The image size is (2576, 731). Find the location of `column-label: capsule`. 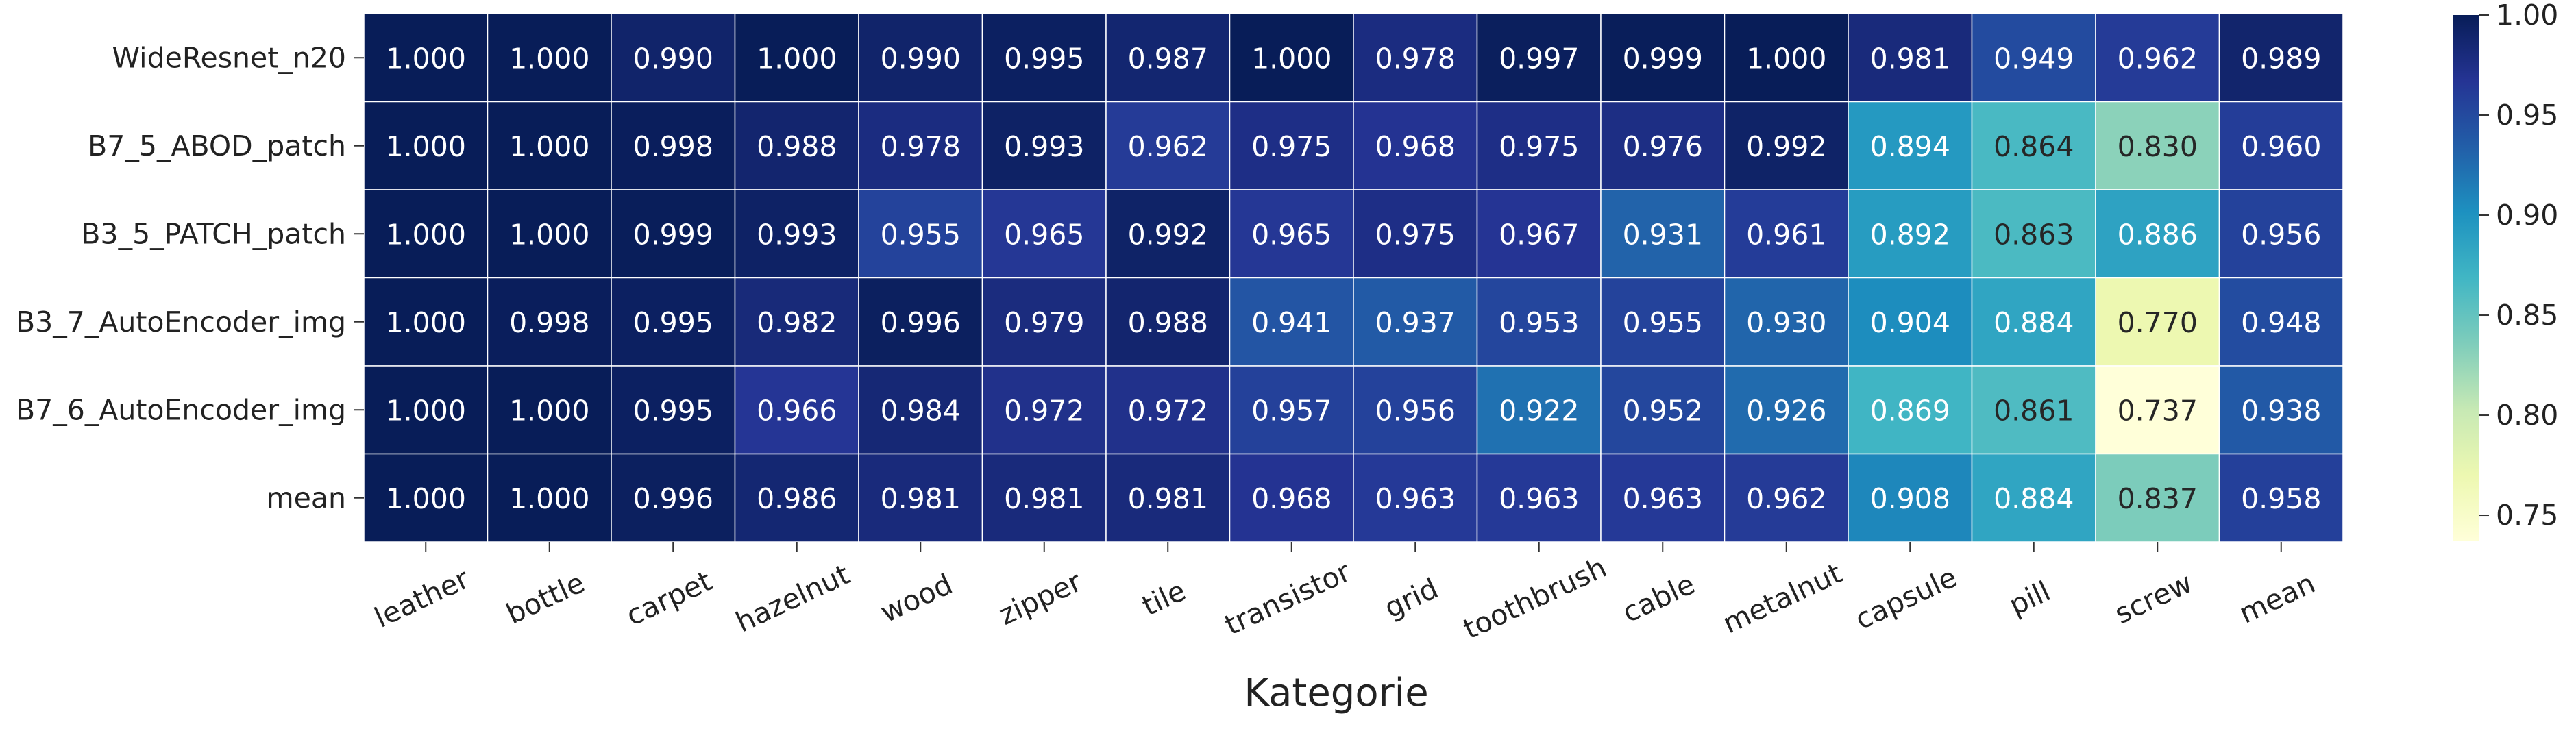

column-label: capsule is located at coordinates (1906, 598).